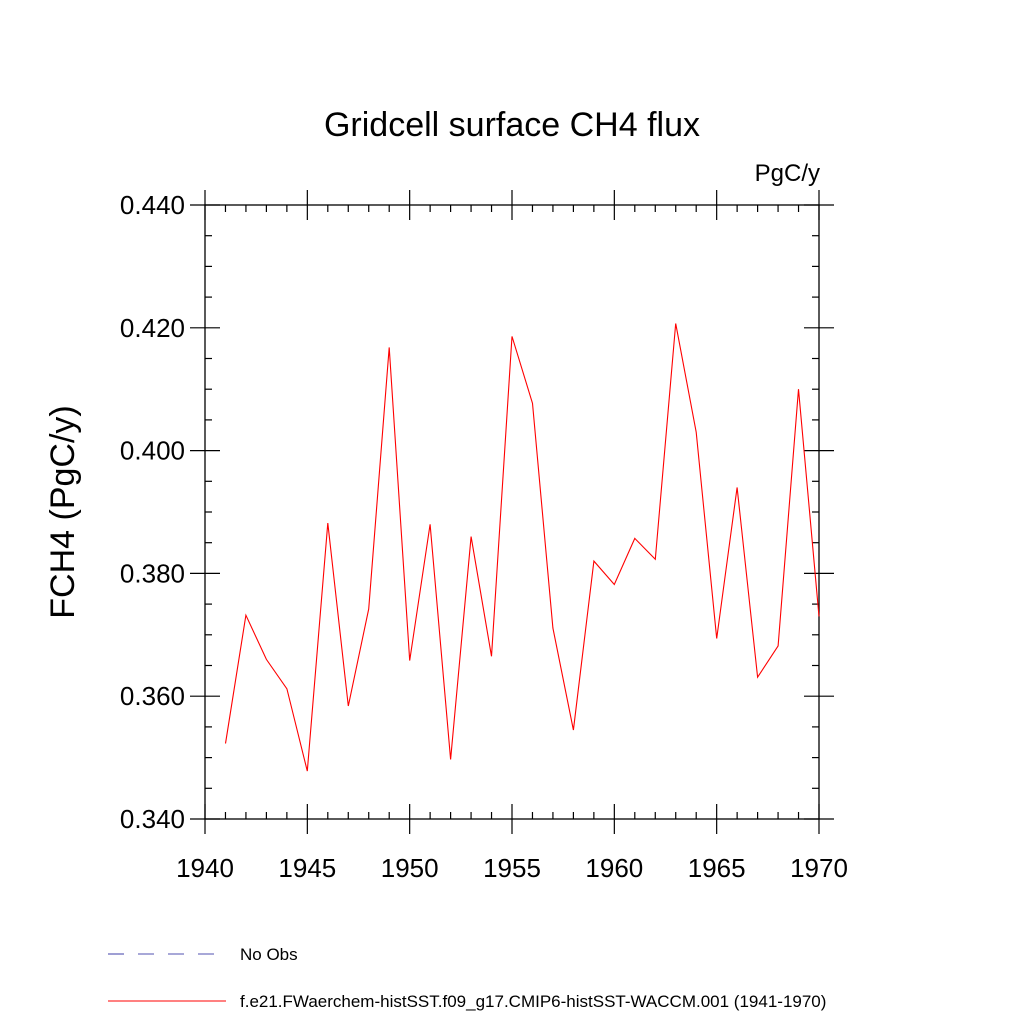 The image size is (1024, 1024). What do you see at coordinates (410, 868) in the screenshot?
I see `x-tick-label: 1950` at bounding box center [410, 868].